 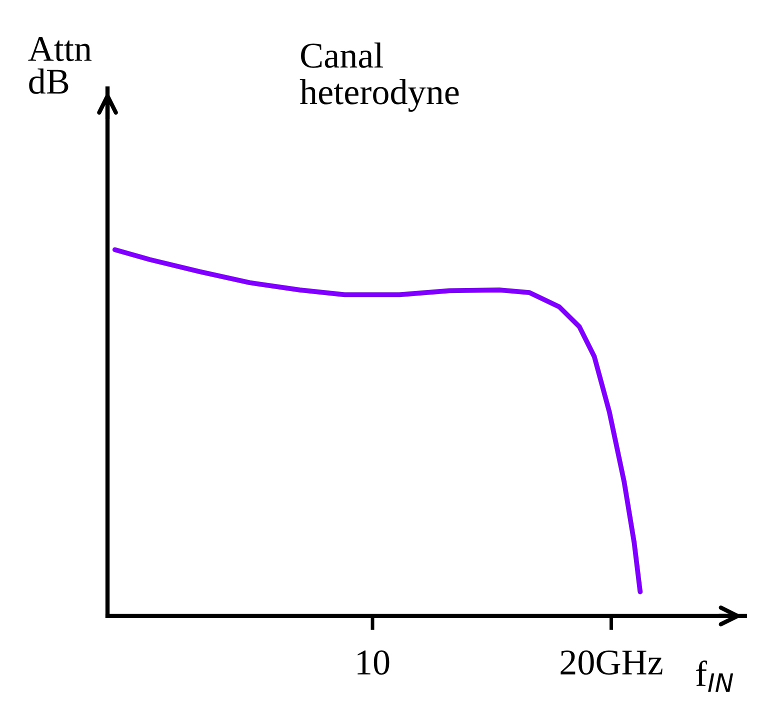 I want to click on y-axis-title: Attn dB, so click(x=60, y=65).